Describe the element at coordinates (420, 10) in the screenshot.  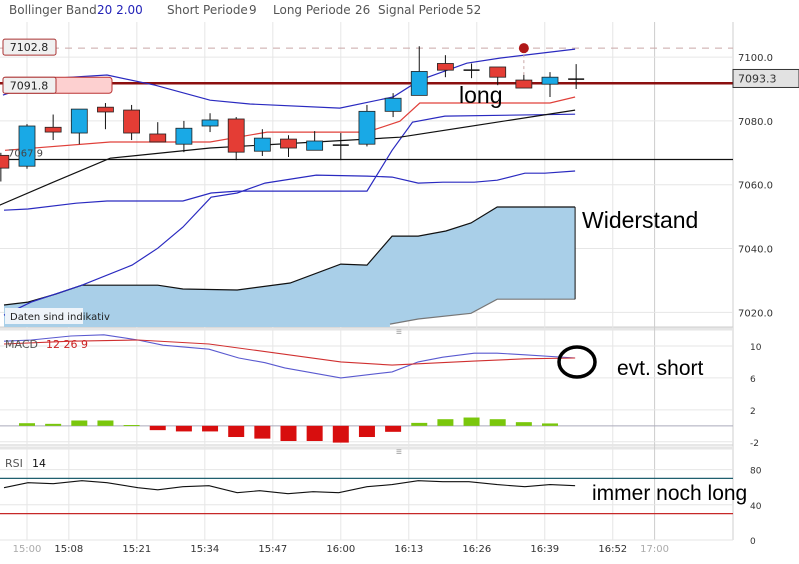
I see `signal-periode-label: Signal Periode` at that location.